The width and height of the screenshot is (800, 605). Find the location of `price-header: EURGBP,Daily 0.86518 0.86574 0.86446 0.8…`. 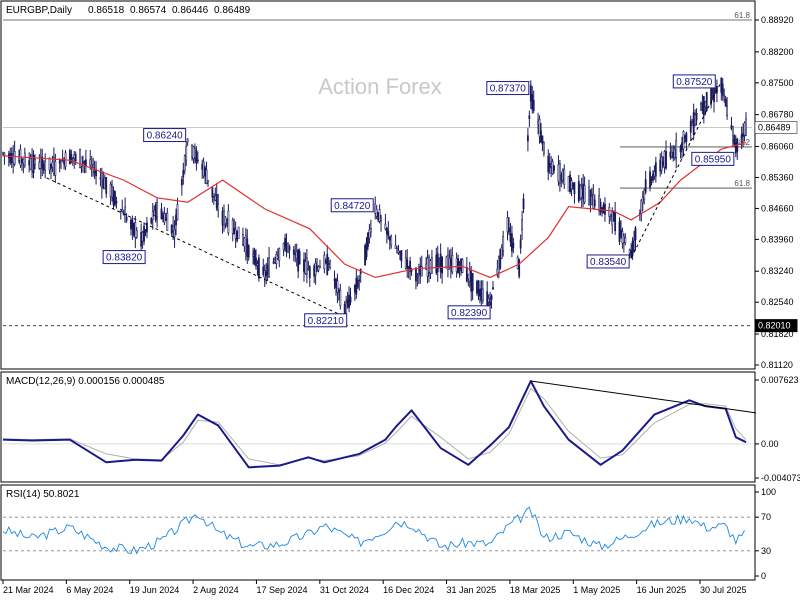

price-header: EURGBP,Daily 0.86518 0.86574 0.86446 0.8… is located at coordinates (128, 10).